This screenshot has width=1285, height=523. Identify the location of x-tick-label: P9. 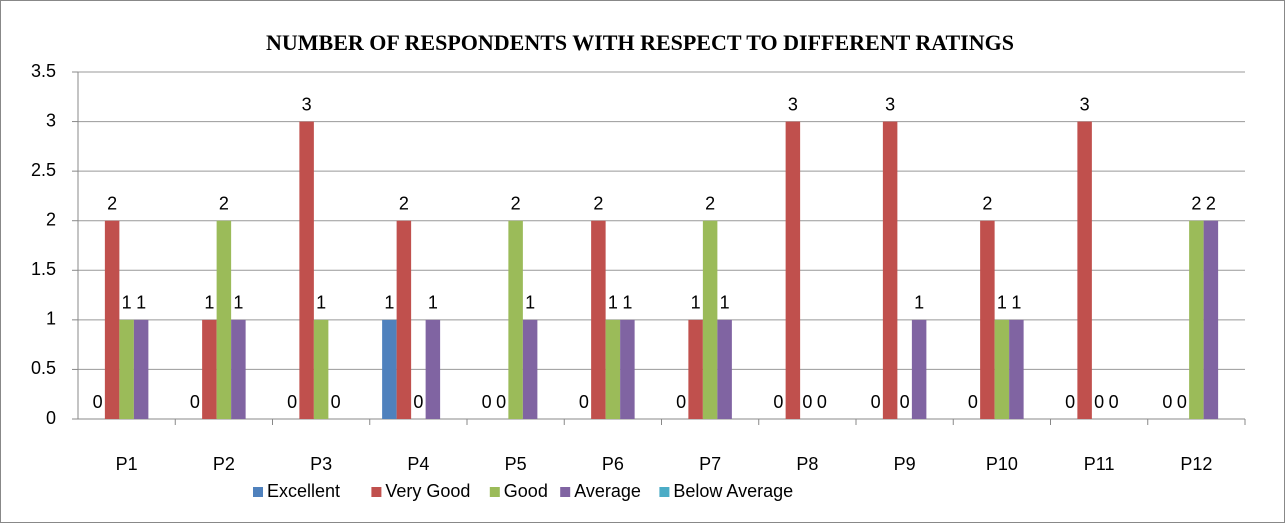
(905, 464).